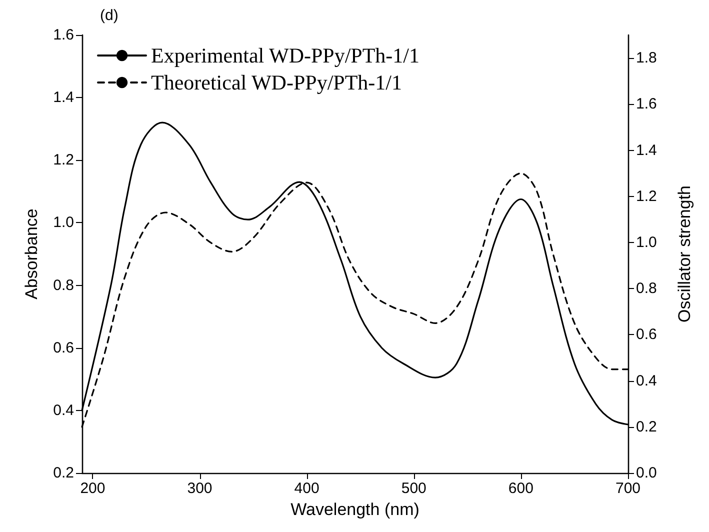 This screenshot has height=532, width=709. I want to click on x-tick-label: 200, so click(93, 488).